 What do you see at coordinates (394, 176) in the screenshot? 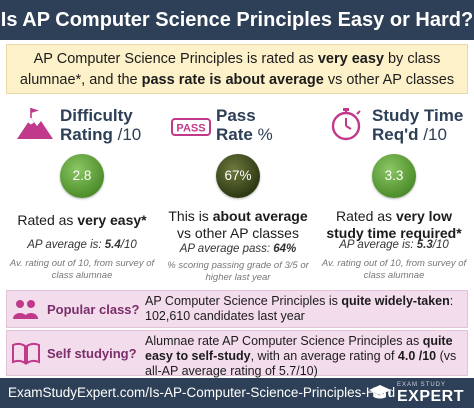
I see `study-time-badge: 3.3` at bounding box center [394, 176].